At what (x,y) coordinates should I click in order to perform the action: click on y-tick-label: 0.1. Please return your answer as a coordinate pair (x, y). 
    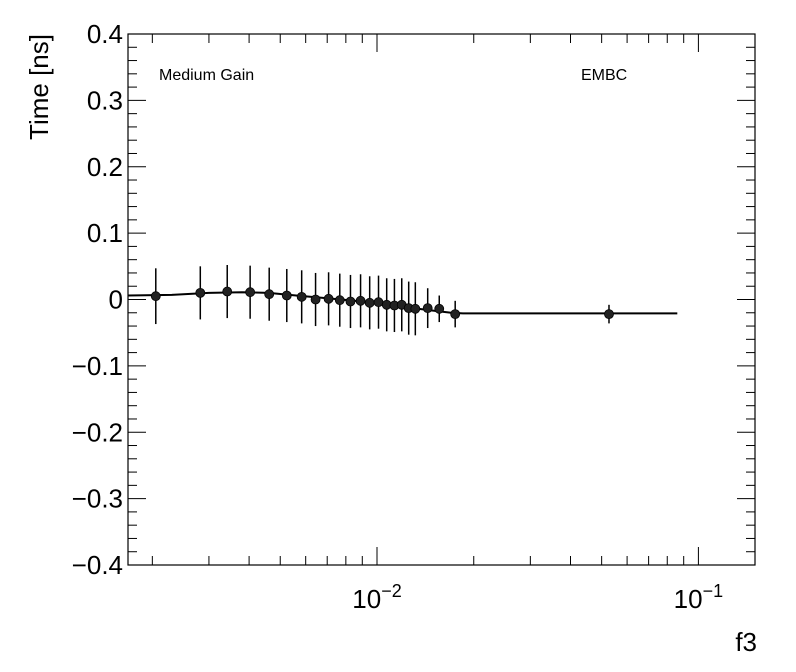
    Looking at the image, I should click on (105, 233).